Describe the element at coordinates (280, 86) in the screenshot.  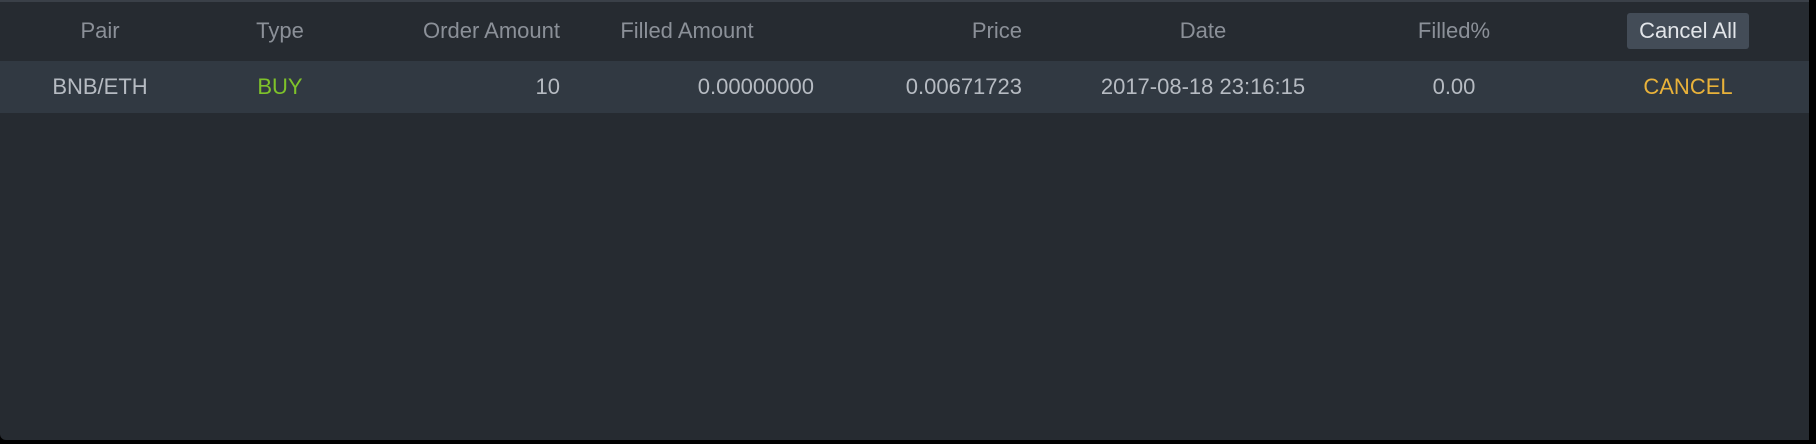
I see `cell-type: BUY` at that location.